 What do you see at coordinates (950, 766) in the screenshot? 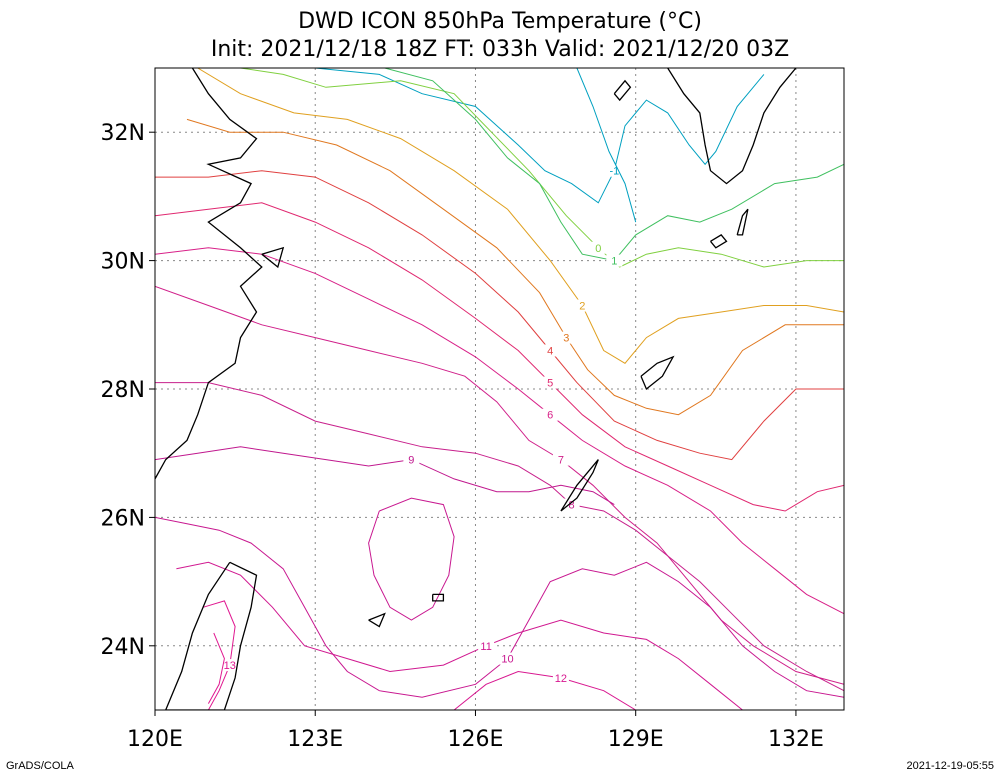
I see `footer-timestamp: 2021-12-19-05:55` at bounding box center [950, 766].